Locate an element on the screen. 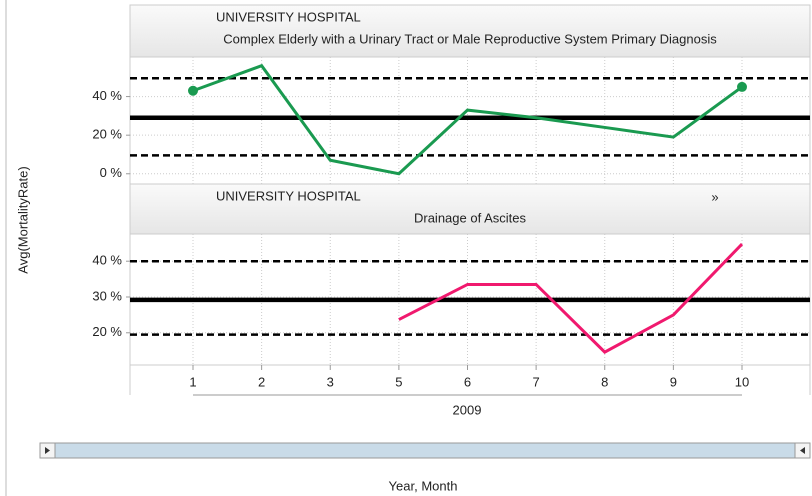 This screenshot has width=812, height=496. x-tick-label: 2 is located at coordinates (261, 381).